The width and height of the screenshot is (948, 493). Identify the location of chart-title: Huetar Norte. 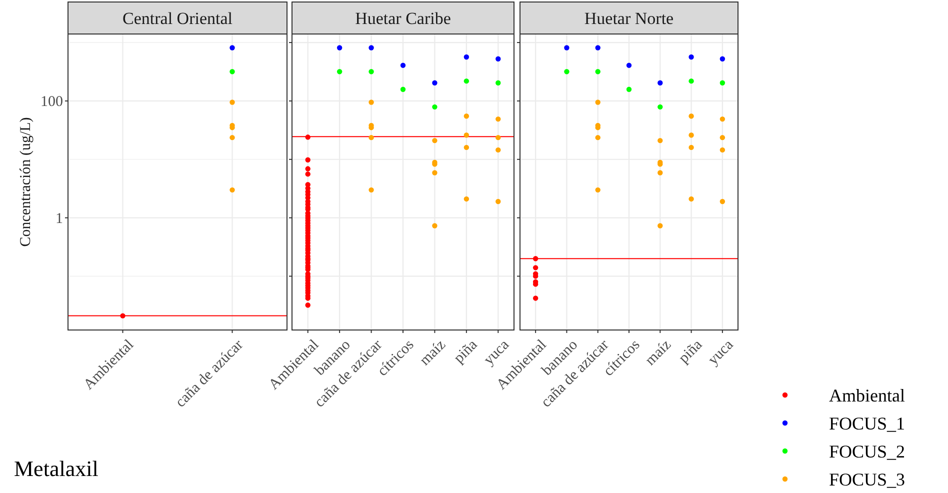
(629, 18).